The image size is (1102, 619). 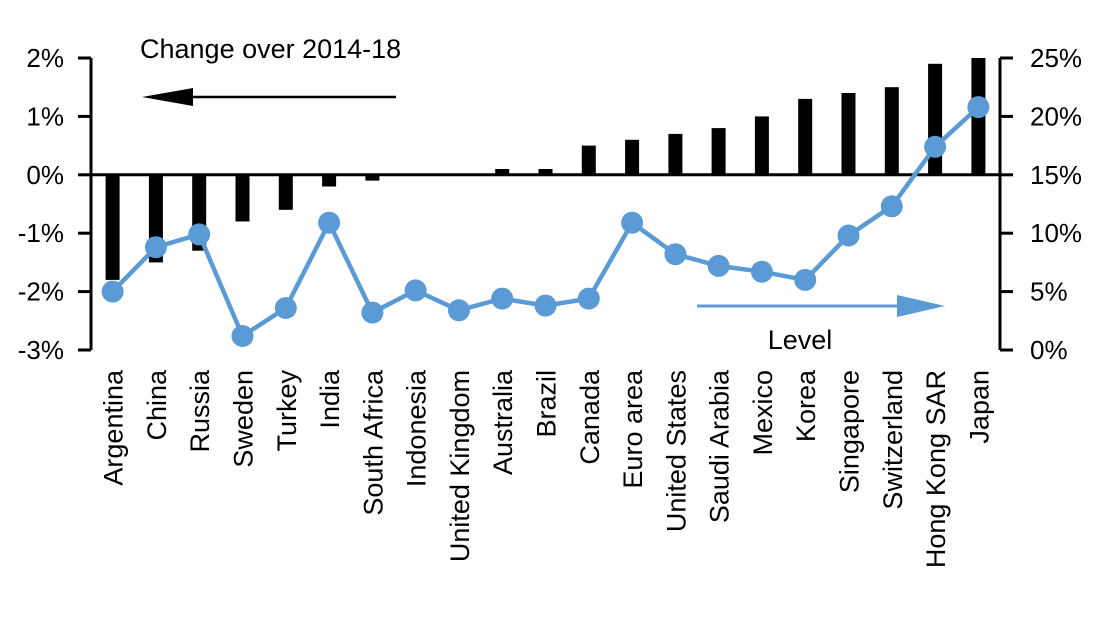 I want to click on right-axis-tick-label: 5%, so click(x=1049, y=292).